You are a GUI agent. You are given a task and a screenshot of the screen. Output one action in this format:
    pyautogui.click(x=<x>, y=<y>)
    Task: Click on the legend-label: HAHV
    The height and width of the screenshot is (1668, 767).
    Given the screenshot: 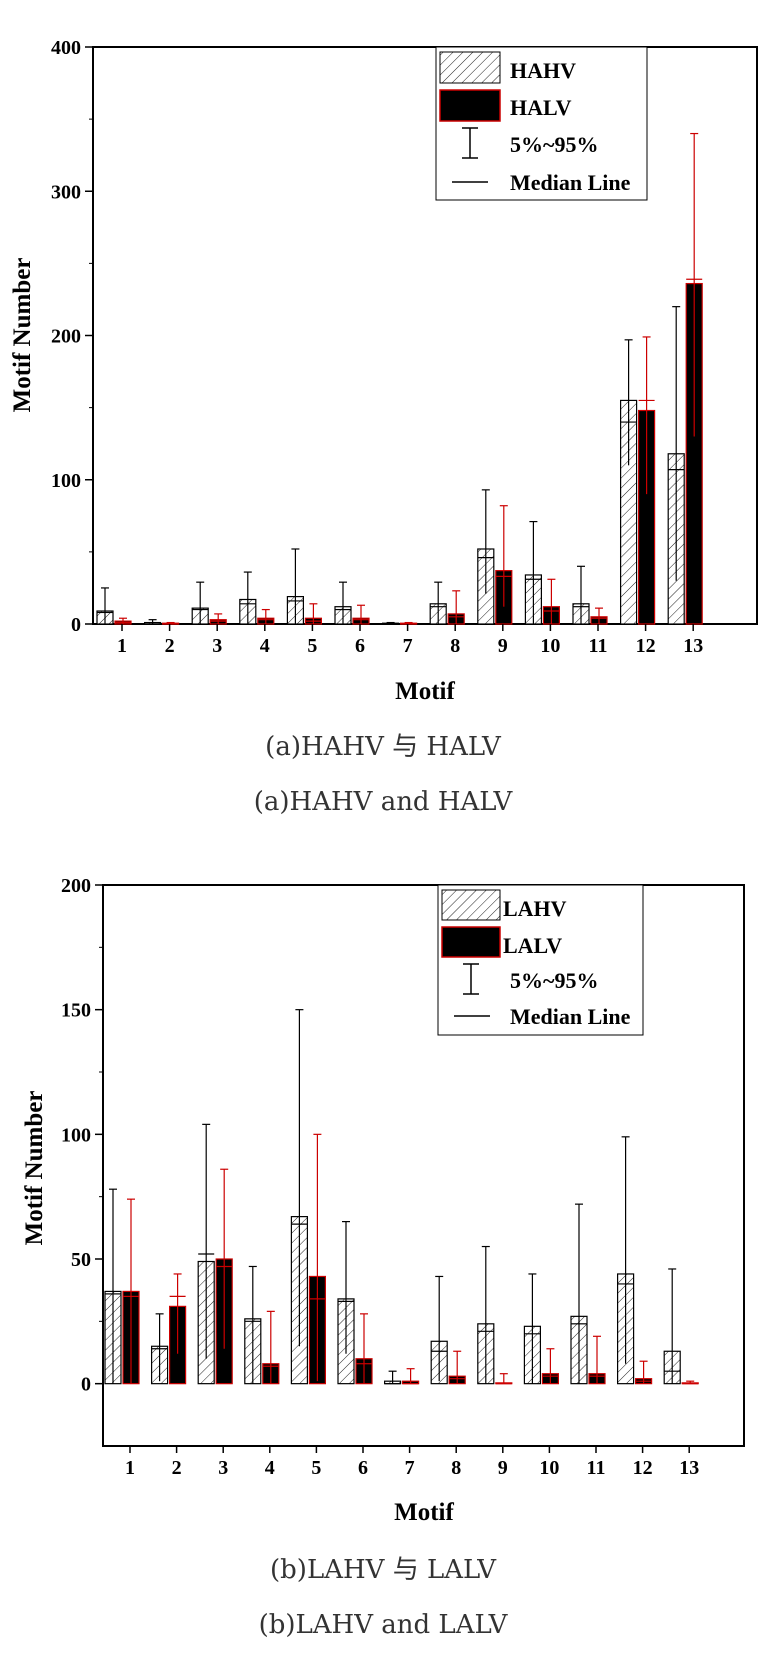 What is the action you would take?
    pyautogui.click(x=543, y=70)
    